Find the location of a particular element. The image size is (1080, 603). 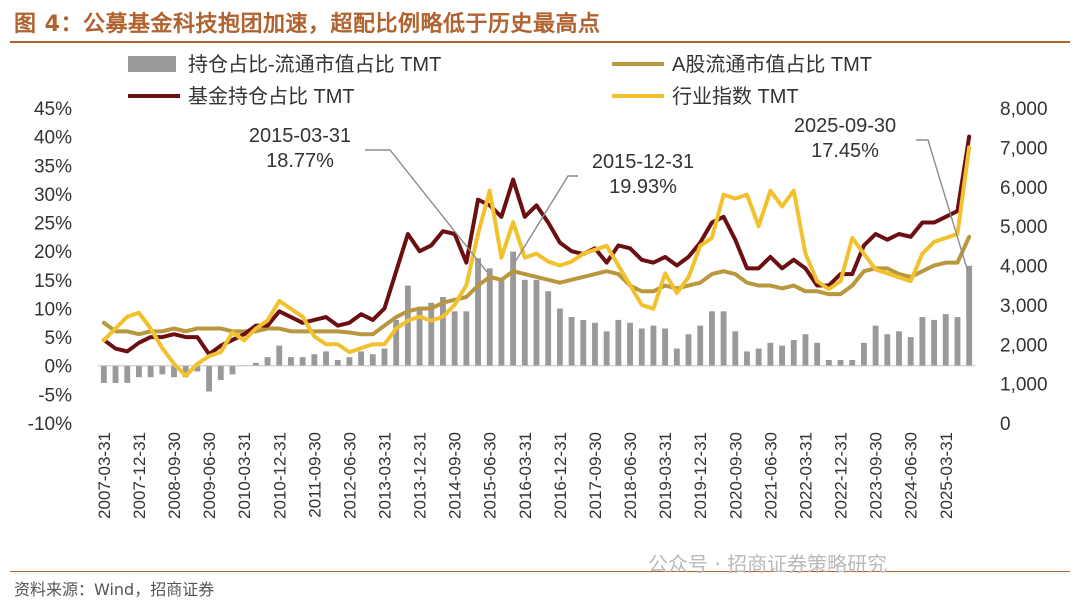

x-tick-label: 2013-03-31 is located at coordinates (384, 475).